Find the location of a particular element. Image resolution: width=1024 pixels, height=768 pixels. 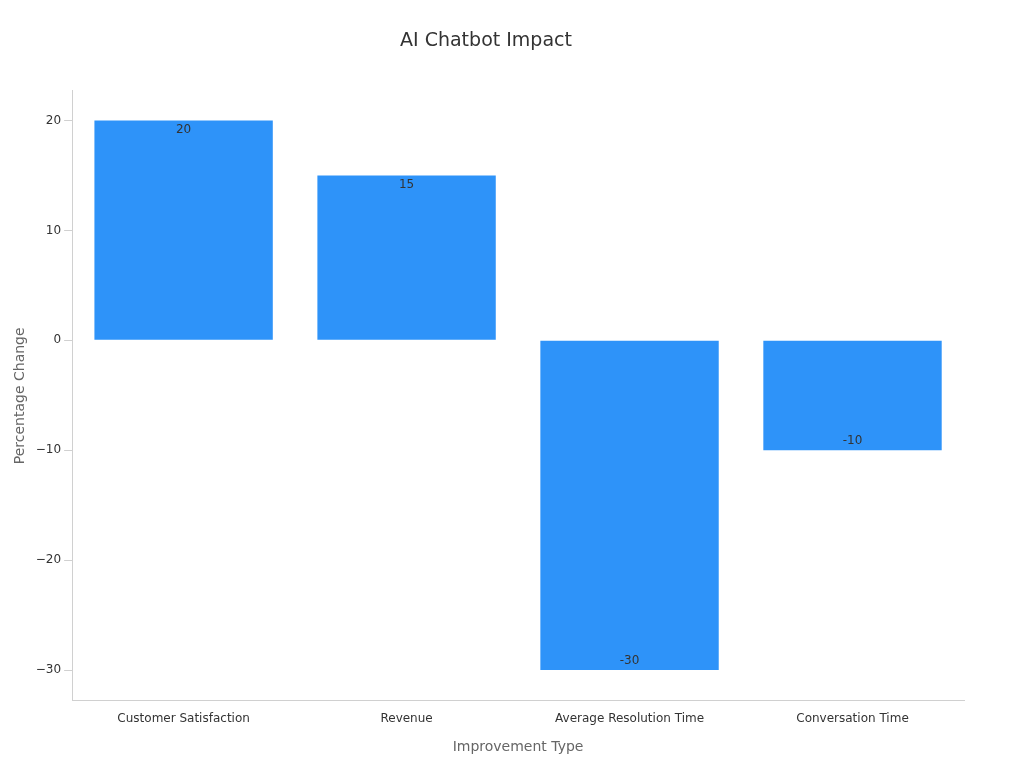

chart-title: AI Chatbot Impact is located at coordinates (486, 39).